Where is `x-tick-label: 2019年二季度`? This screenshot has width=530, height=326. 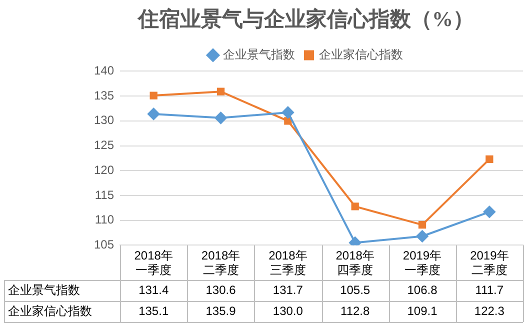 x-tick-label: 2019年二季度 is located at coordinates (489, 263).